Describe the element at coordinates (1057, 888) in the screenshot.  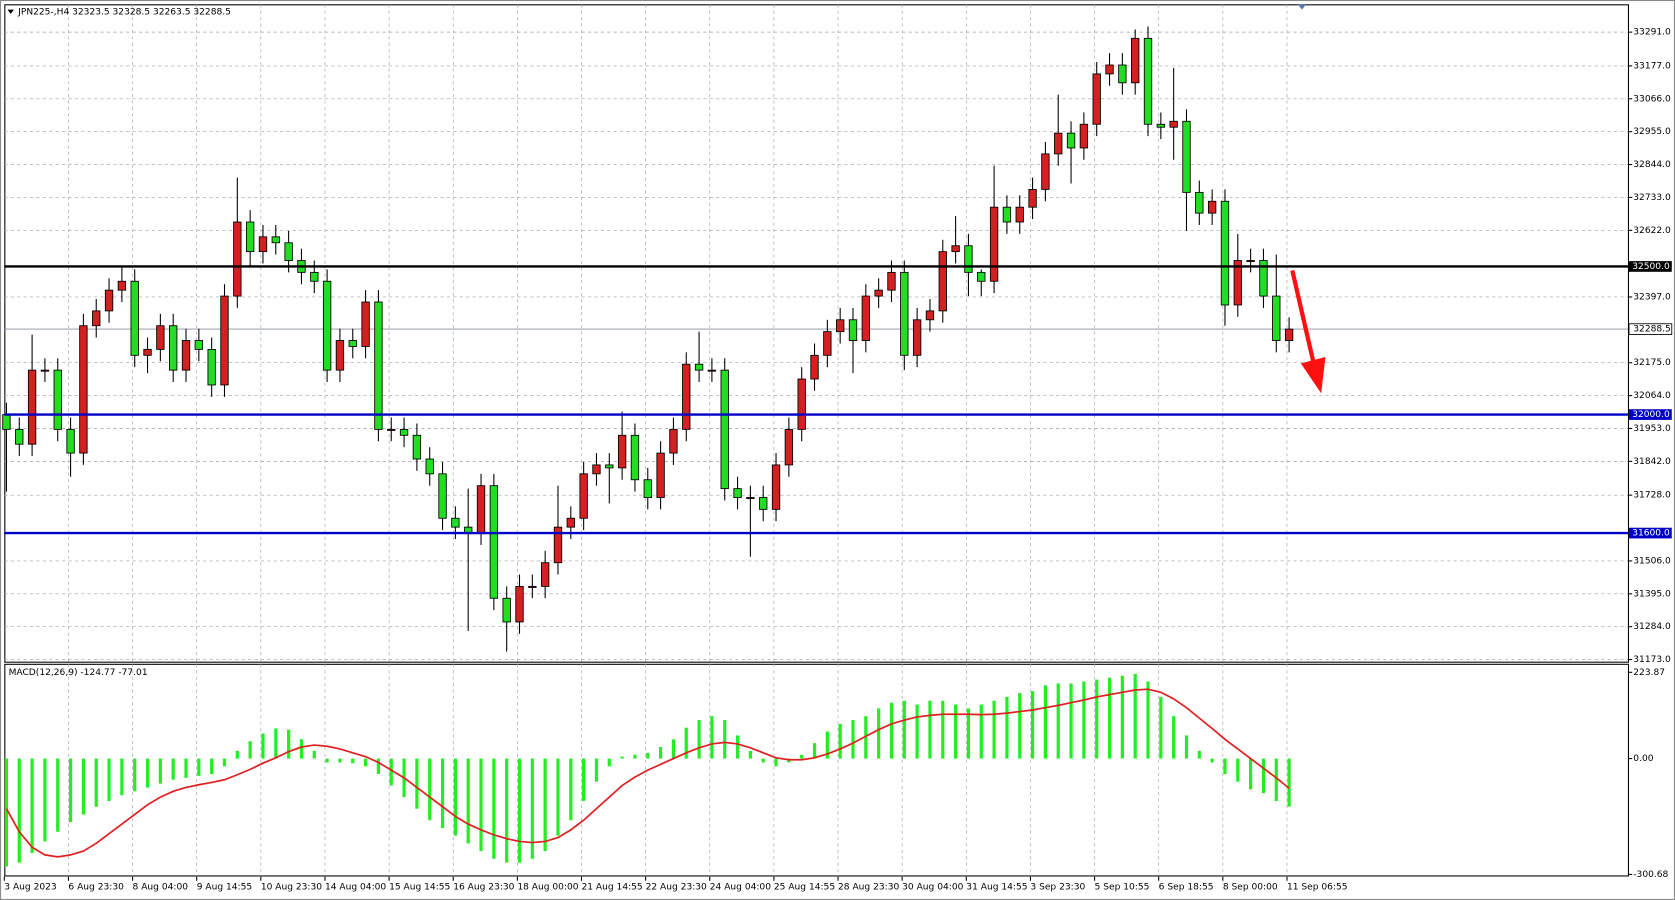
I see `x-tick-label: 3 Sep 23:30` at that location.